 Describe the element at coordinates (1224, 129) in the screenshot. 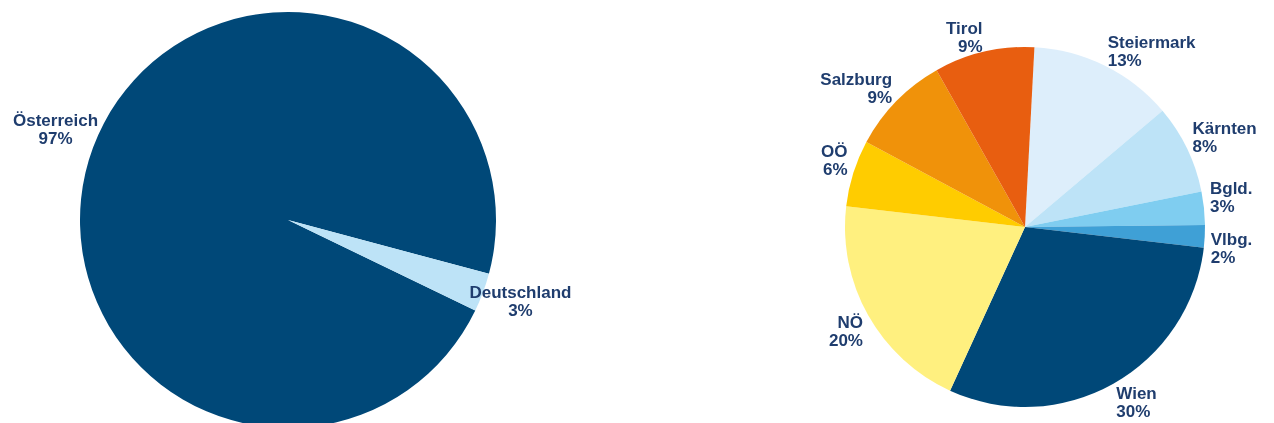

I see `slice-label: Kärnten` at that location.